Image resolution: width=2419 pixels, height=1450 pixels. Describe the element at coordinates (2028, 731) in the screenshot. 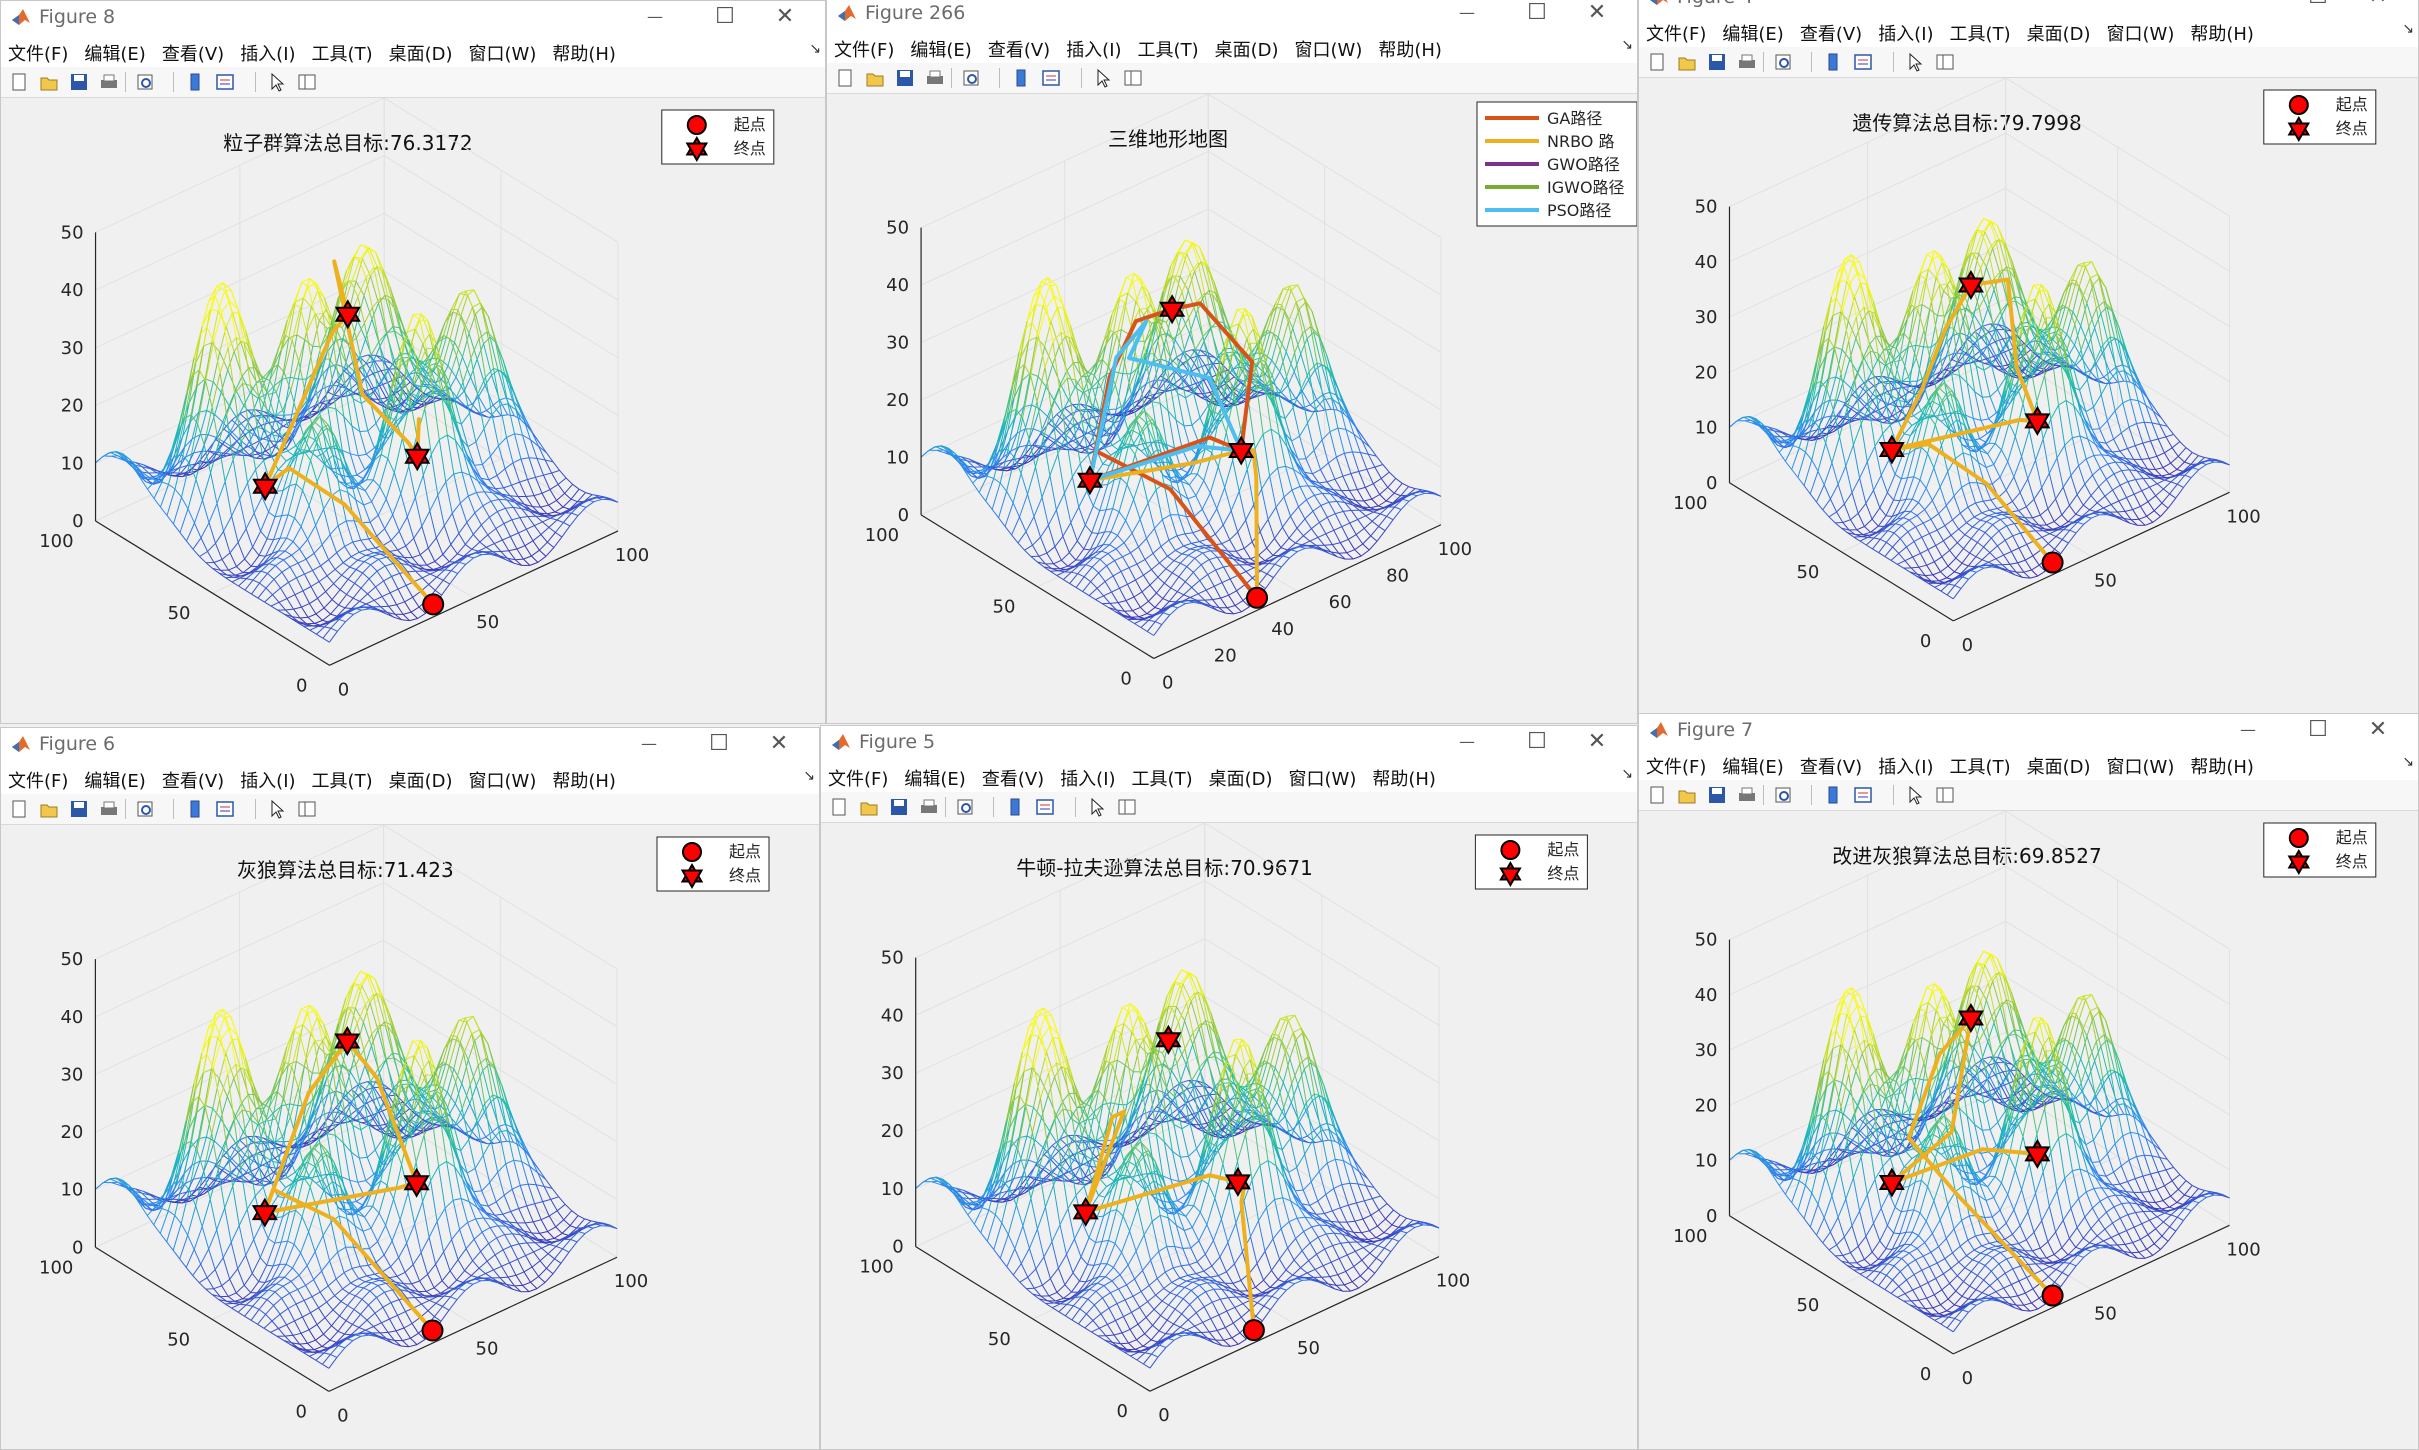

I see `window-titlebar: Figure 7 — ☐ ✕` at that location.